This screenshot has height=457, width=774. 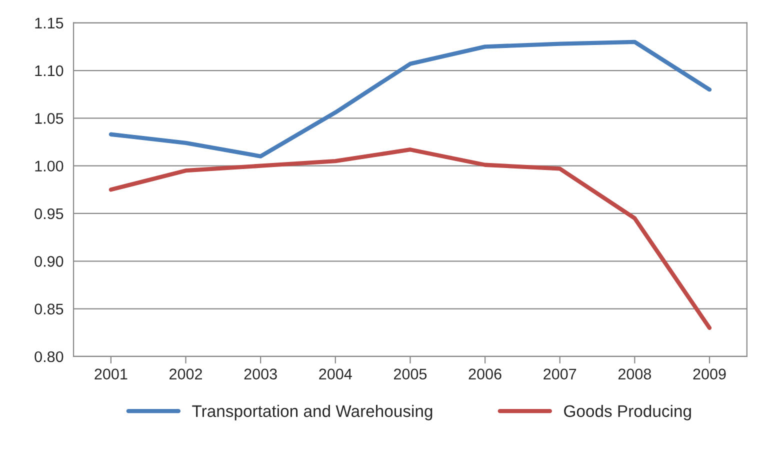 What do you see at coordinates (49, 23) in the screenshot?
I see `y-tick-label: 1.15` at bounding box center [49, 23].